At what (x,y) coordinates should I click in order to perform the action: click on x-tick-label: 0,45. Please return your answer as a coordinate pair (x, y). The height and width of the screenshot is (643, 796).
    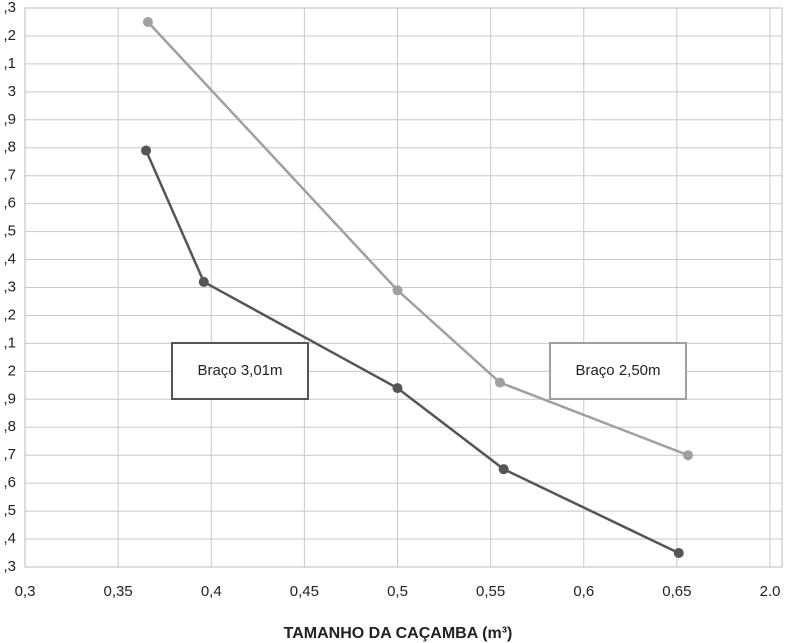
    Looking at the image, I should click on (304, 591).